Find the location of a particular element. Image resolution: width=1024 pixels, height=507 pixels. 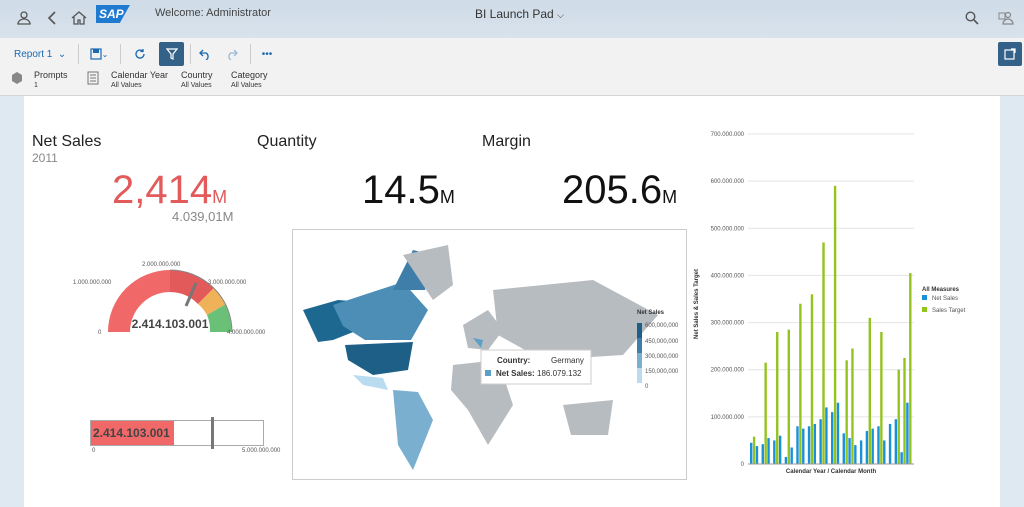

filter-value-country: All Values is located at coordinates (196, 85).